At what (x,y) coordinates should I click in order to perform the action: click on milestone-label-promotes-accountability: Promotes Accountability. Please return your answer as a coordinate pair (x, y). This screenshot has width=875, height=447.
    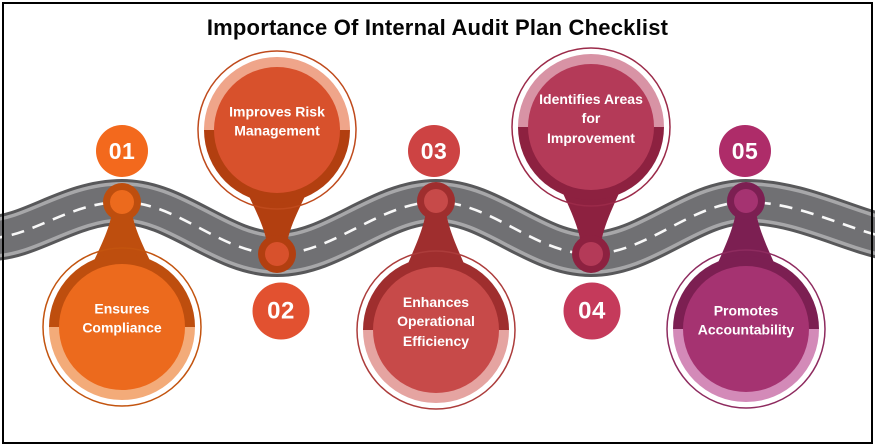
    Looking at the image, I should click on (746, 320).